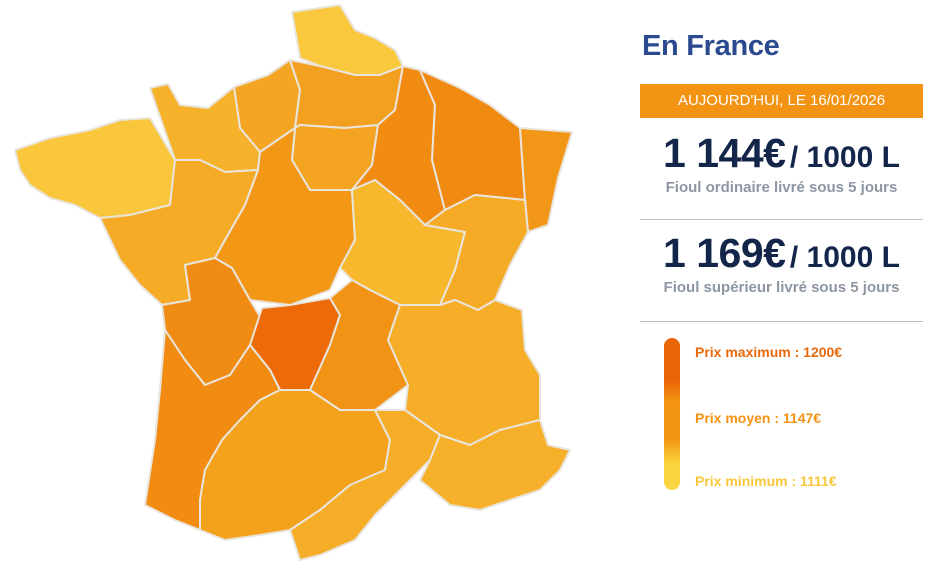  What do you see at coordinates (672, 414) in the screenshot?
I see `price-scale-bar` at bounding box center [672, 414].